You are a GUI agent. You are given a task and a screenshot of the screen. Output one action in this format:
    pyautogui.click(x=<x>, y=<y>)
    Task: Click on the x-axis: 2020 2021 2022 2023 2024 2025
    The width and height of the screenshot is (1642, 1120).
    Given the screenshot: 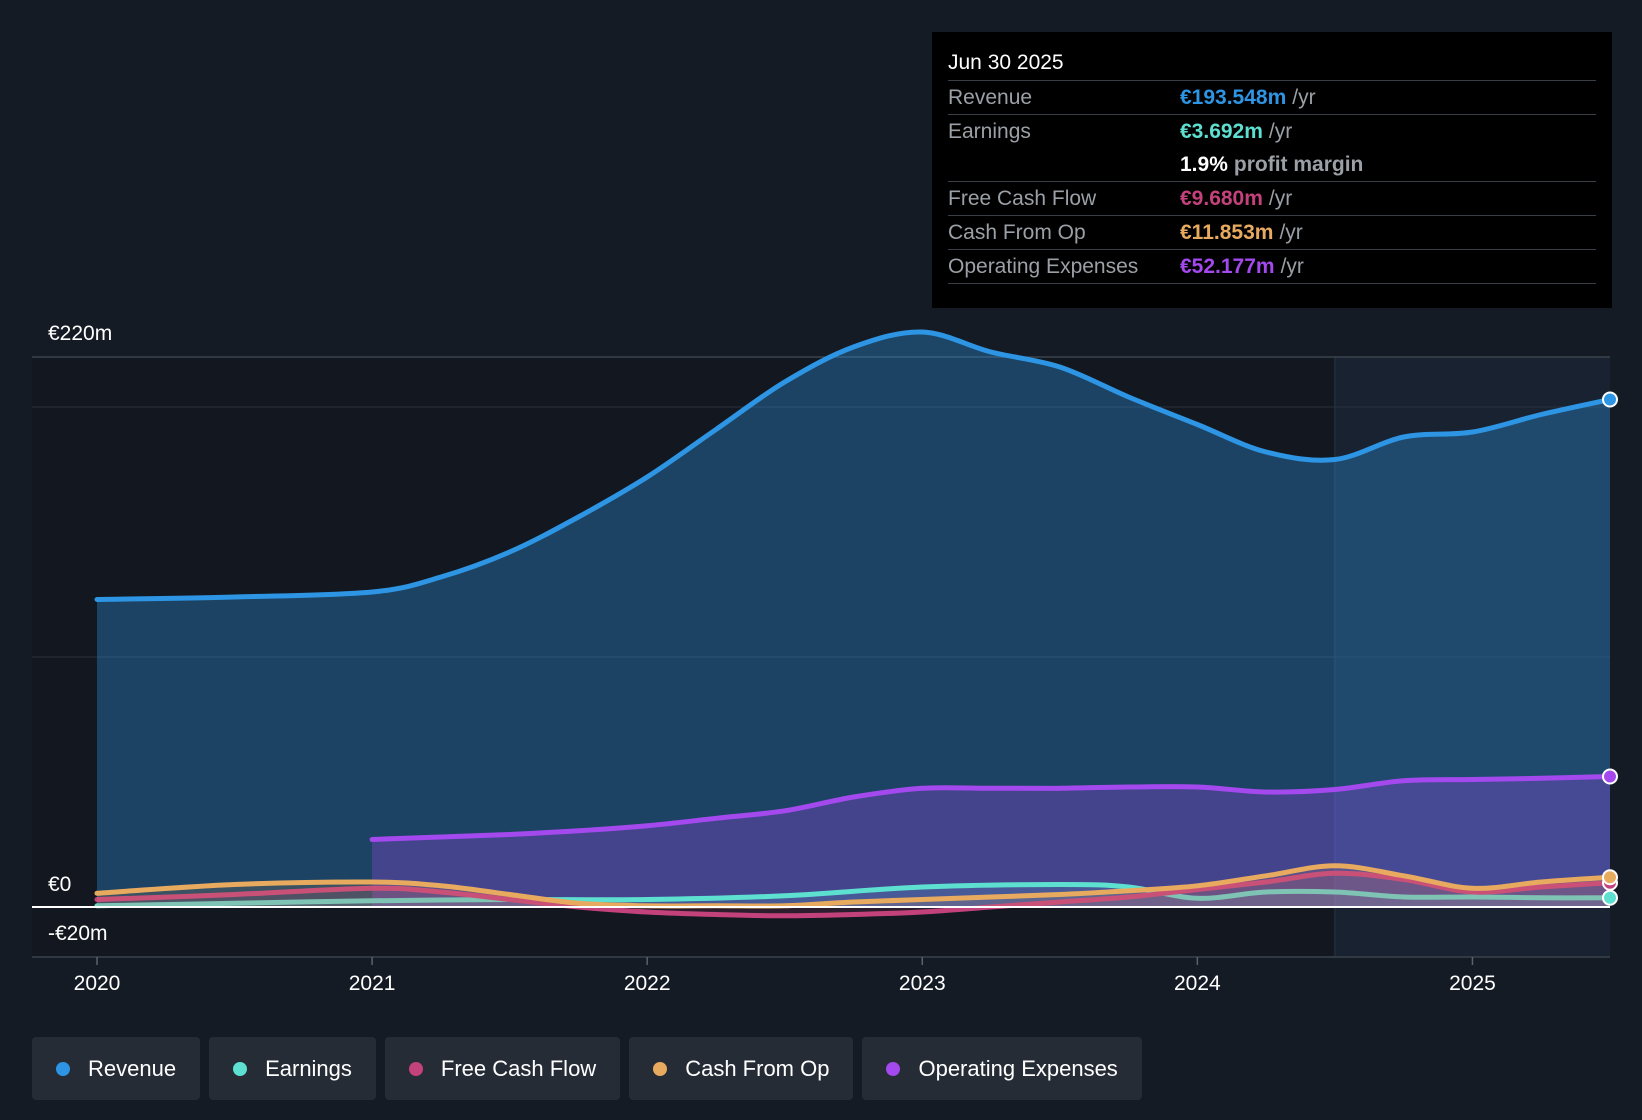 What is the action you would take?
    pyautogui.click(x=785, y=976)
    